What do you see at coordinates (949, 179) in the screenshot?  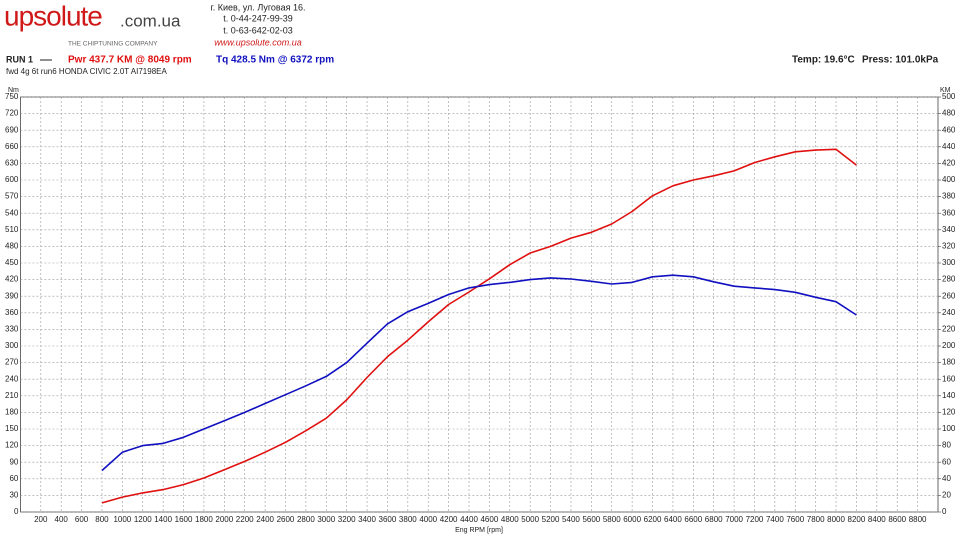 I see `y2-tick-label: 400` at bounding box center [949, 179].